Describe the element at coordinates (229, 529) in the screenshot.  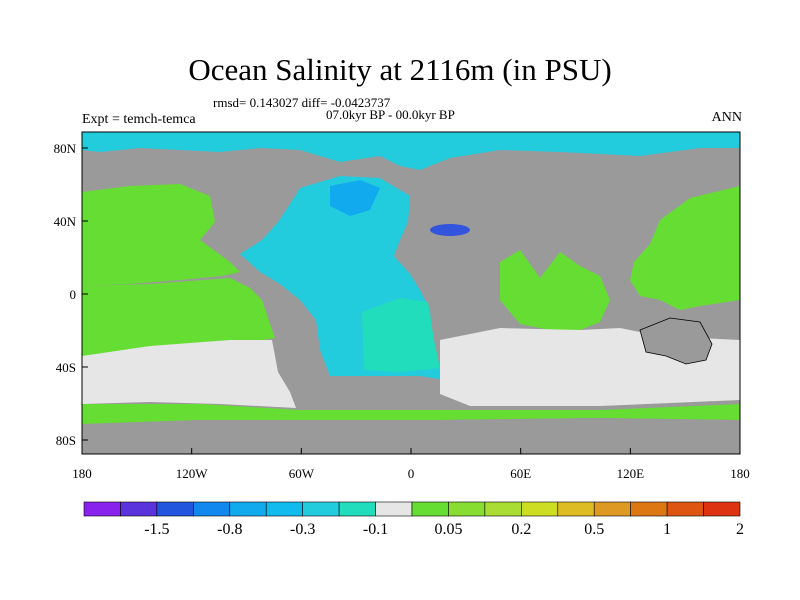
I see `colorbar-label: -0.8` at that location.